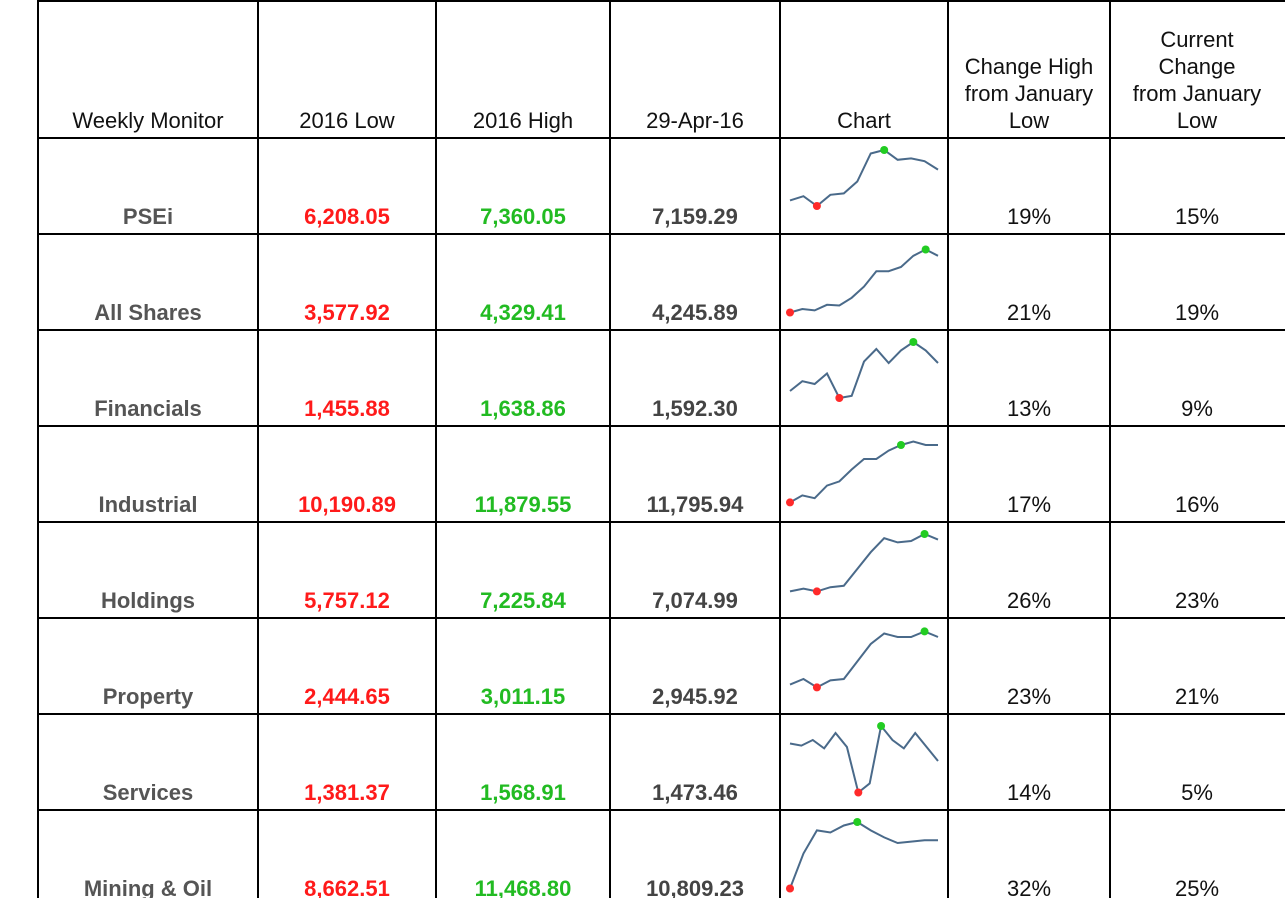 This screenshot has width=1285, height=903. Describe the element at coordinates (1029, 408) in the screenshot. I see `cell-value: 13%` at that location.